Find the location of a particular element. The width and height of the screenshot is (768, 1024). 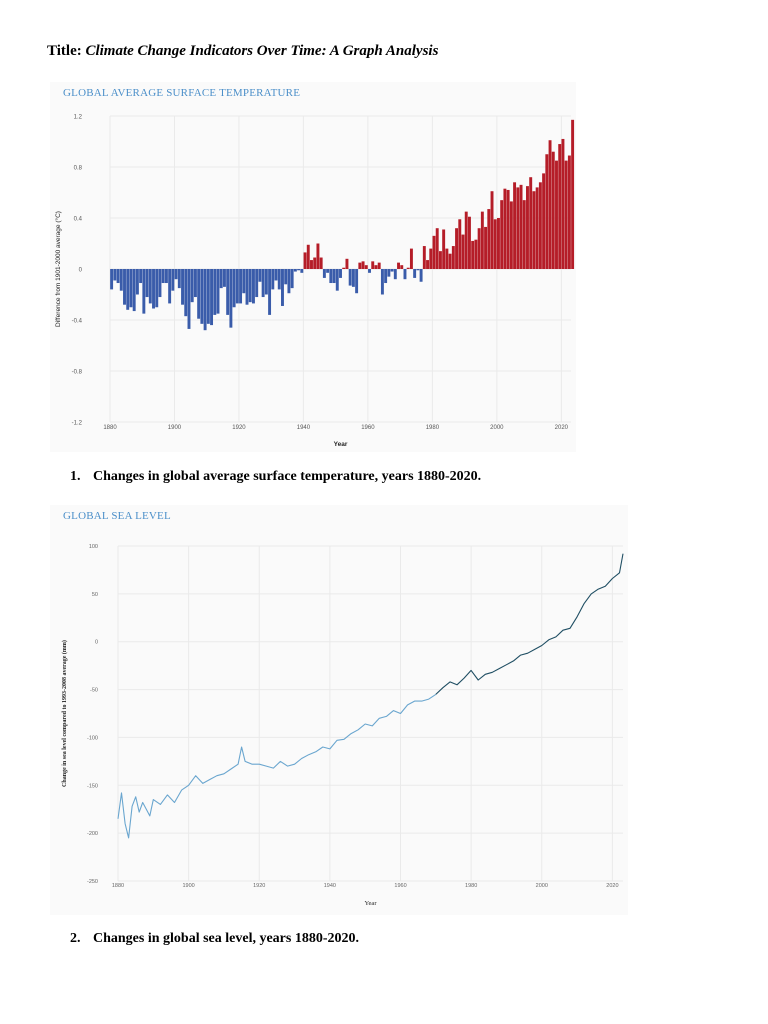

x-tick-label: 1980 is located at coordinates (471, 886).